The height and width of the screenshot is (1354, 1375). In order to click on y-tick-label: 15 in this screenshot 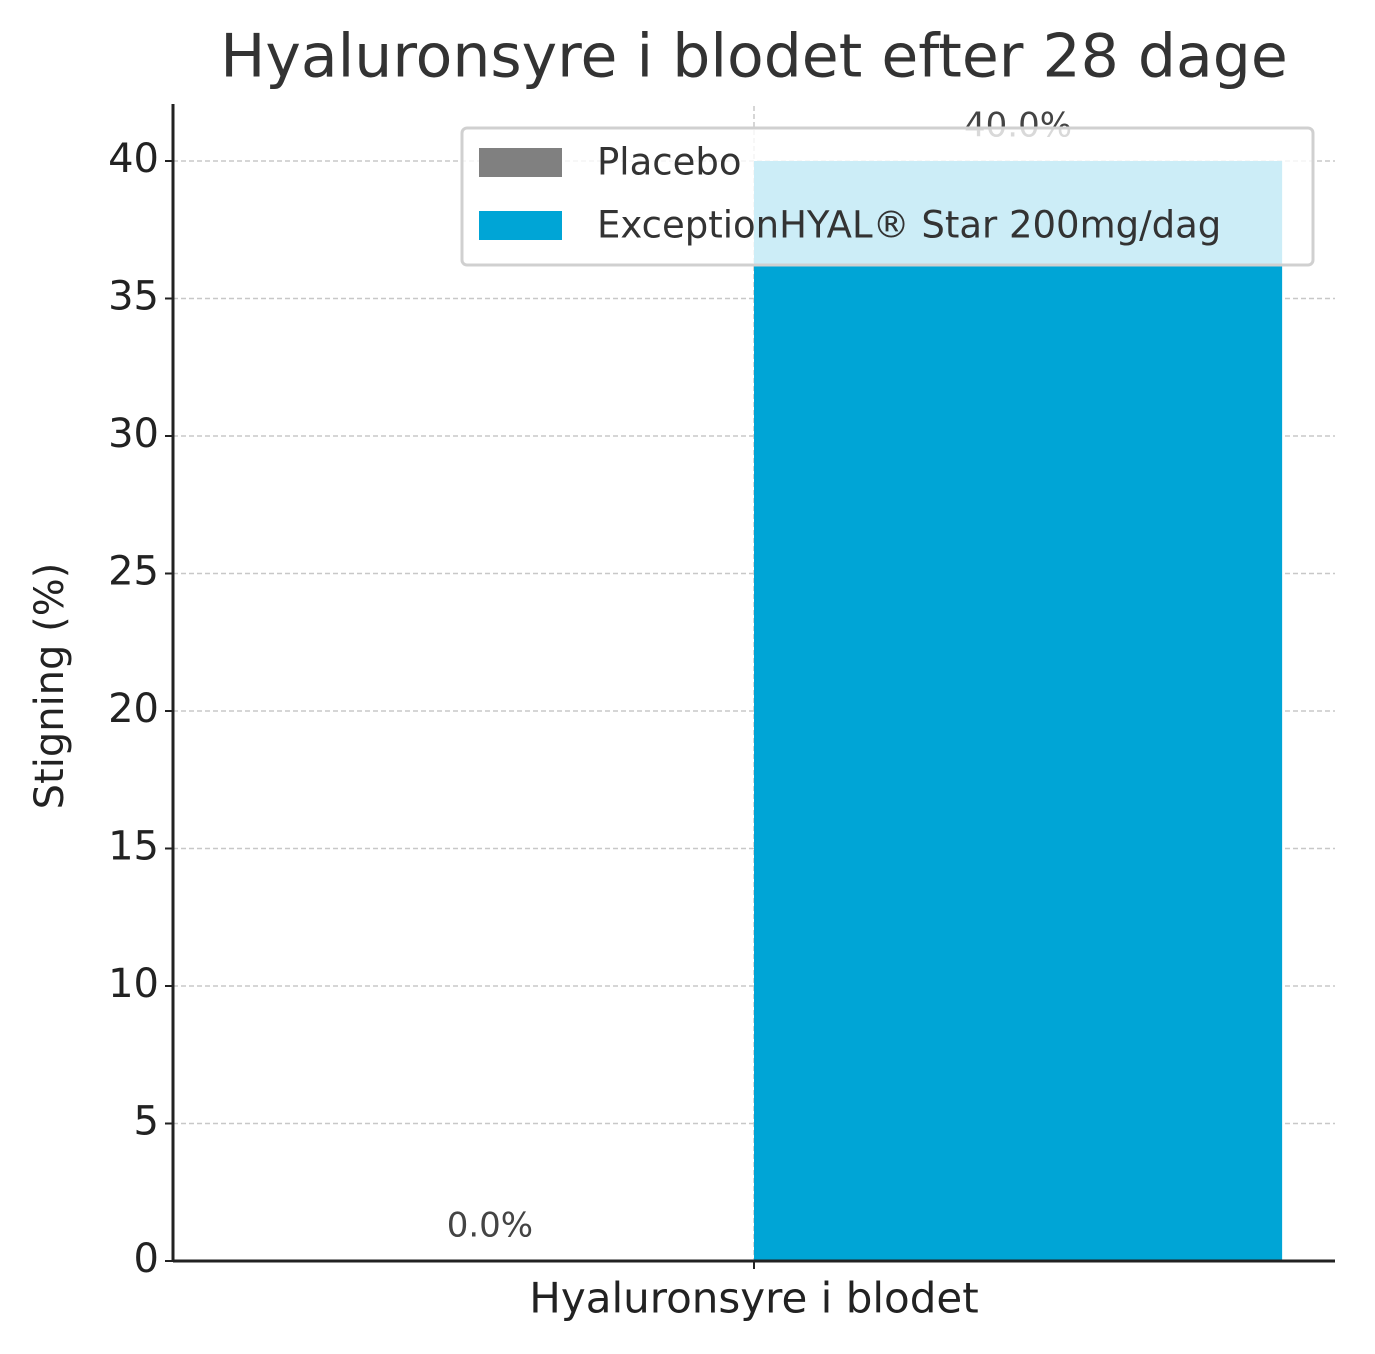, I will do `click(133, 847)`.